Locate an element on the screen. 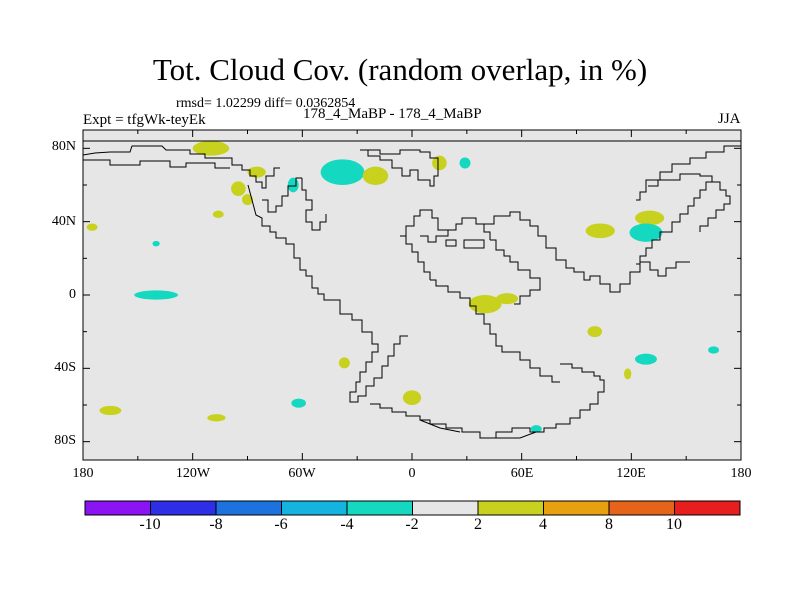  y-tick-label: 0 is located at coordinates (72, 294).